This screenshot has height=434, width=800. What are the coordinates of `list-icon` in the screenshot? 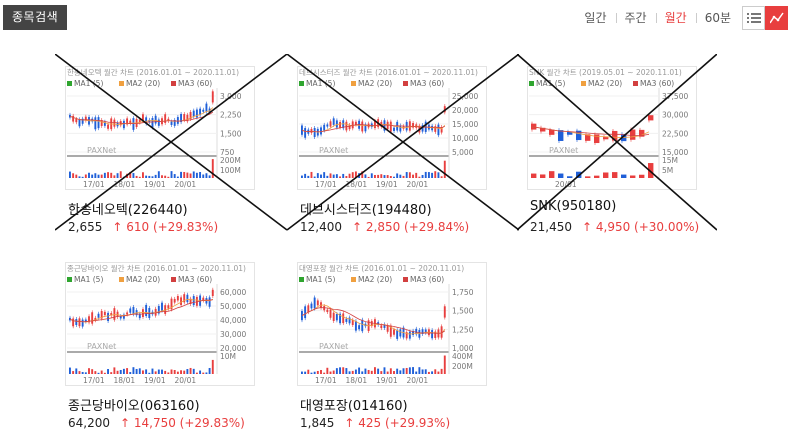 It's located at (754, 18).